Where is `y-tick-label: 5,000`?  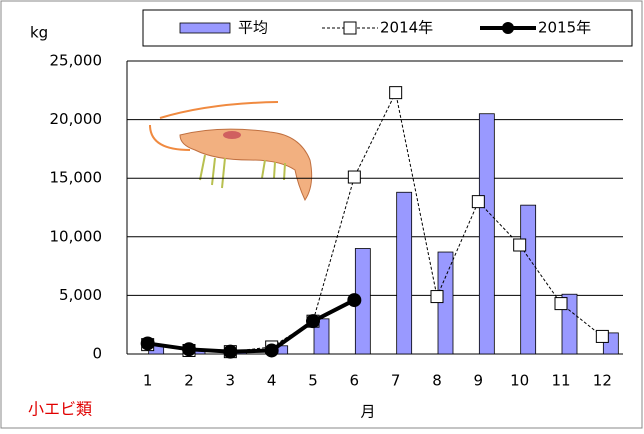 y-tick-label: 5,000 is located at coordinates (80, 295).